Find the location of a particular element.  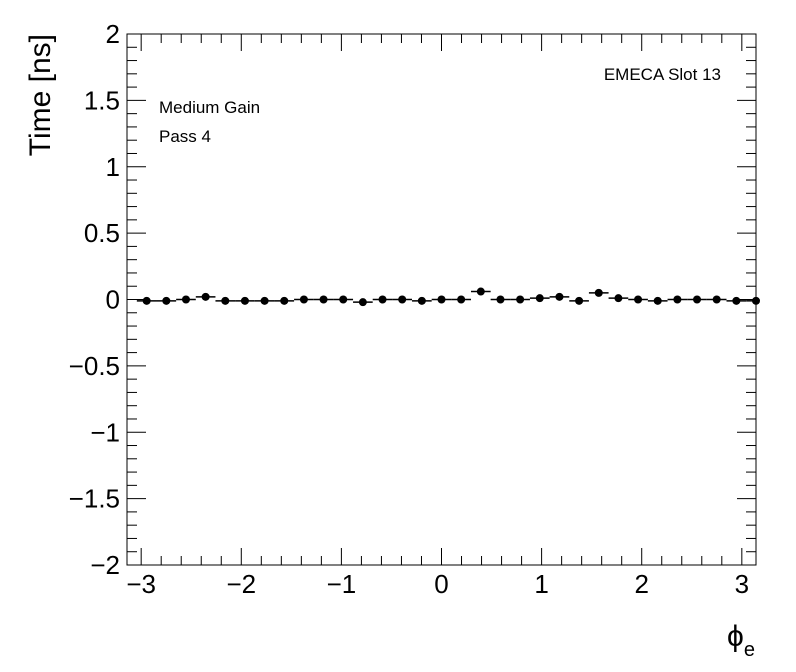

y-tick-label: 1.5 is located at coordinates (102, 100).